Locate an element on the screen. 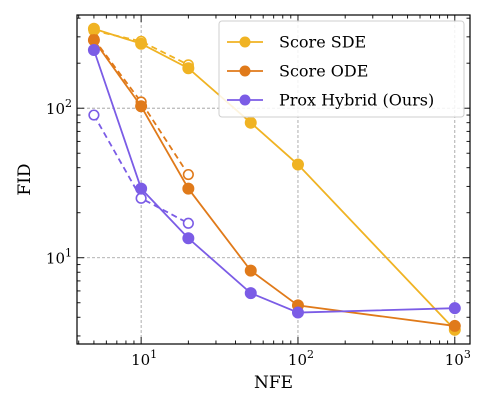 Image resolution: width=490 pixels, height=400 pixels. legend-marker-score-sde is located at coordinates (245, 42).